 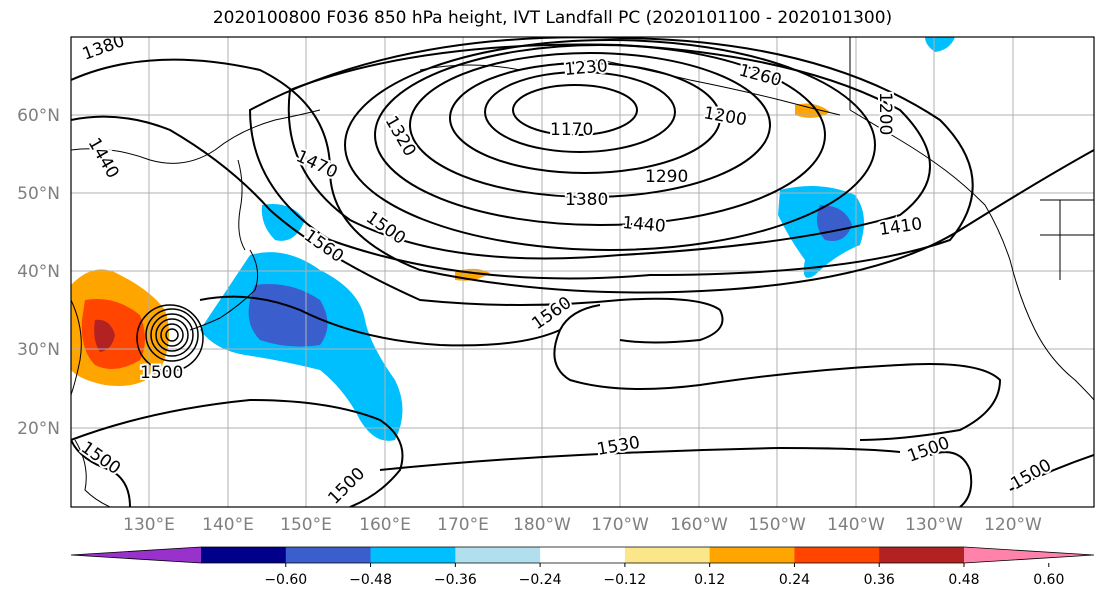 What do you see at coordinates (571, 130) in the screenshot?
I see `contour-label: 1170` at bounding box center [571, 130].